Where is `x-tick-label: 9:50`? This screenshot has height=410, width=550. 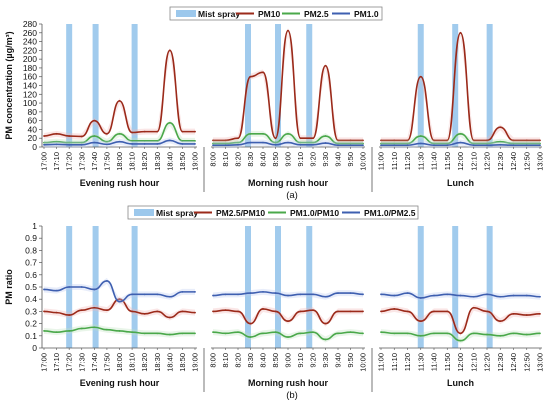 x-tick-label: 9:50 is located at coordinates (350, 360).